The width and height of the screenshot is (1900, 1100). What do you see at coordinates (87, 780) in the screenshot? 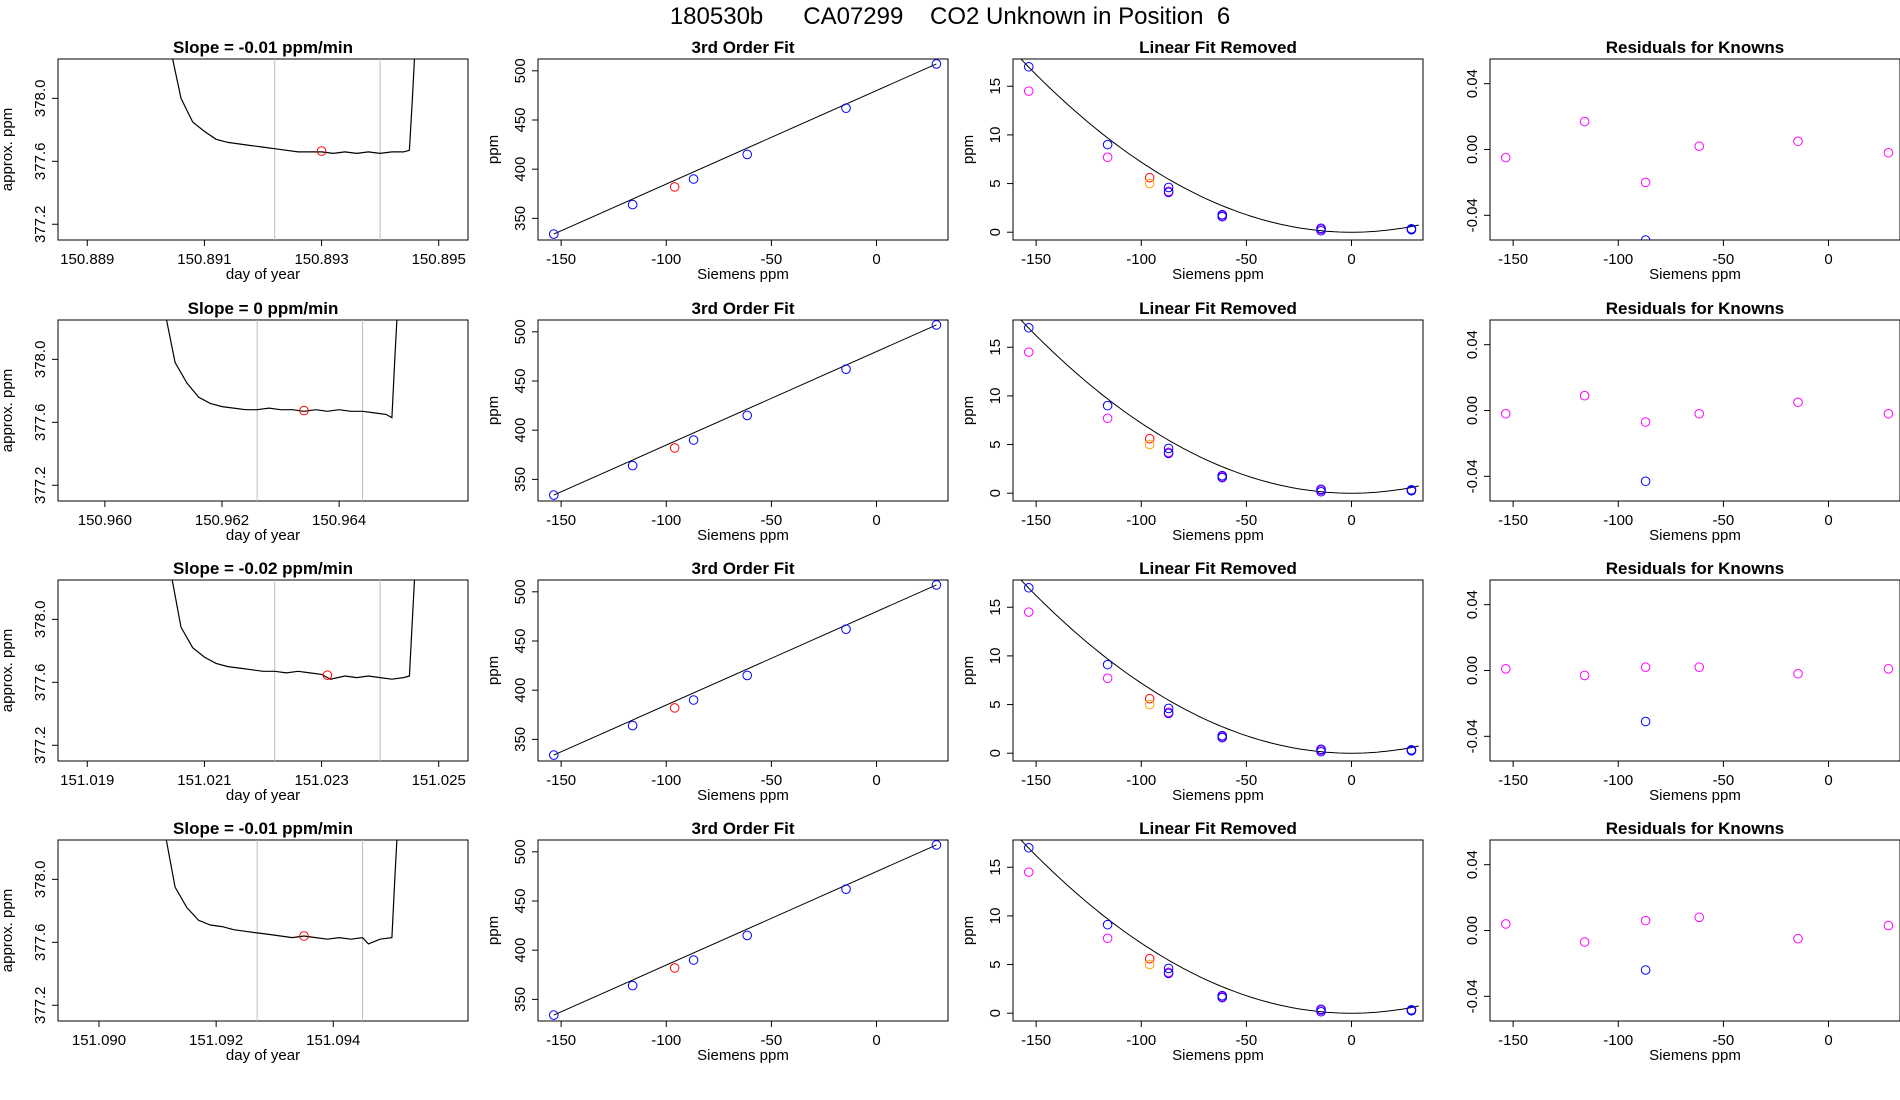
I see `x-tick-label: 151.019` at bounding box center [87, 780].